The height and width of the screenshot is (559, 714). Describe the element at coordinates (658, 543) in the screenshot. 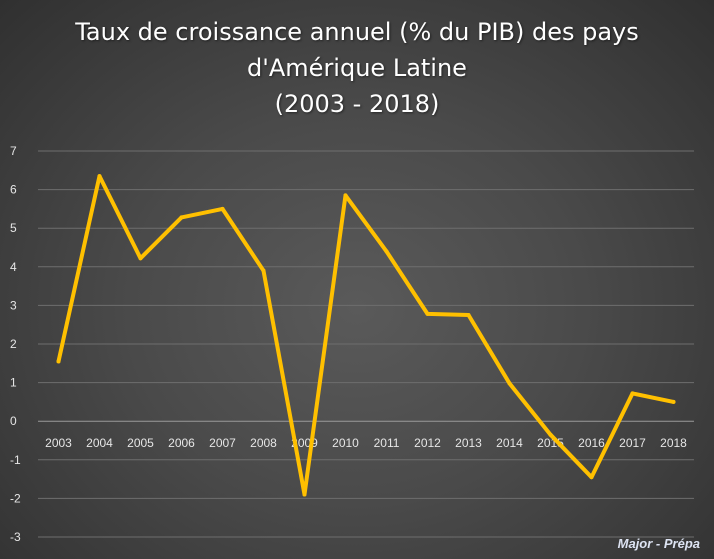

I see `watermark-text: Major - Prépa` at that location.